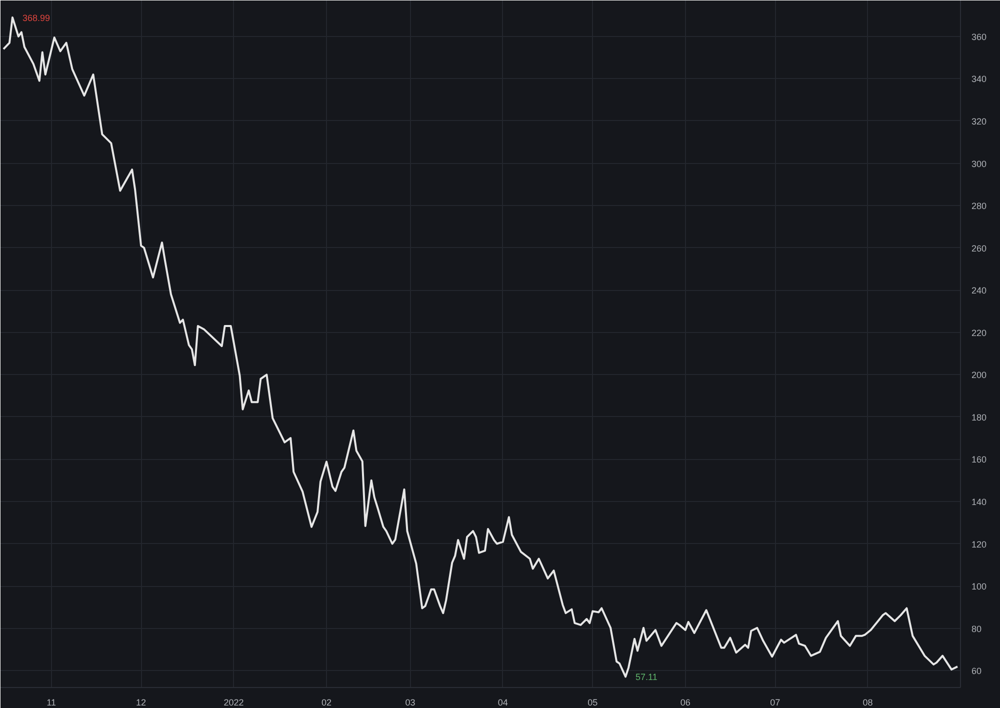 Image resolution: width=1000 pixels, height=708 pixels. I want to click on y-tick-label: 120, so click(979, 544).